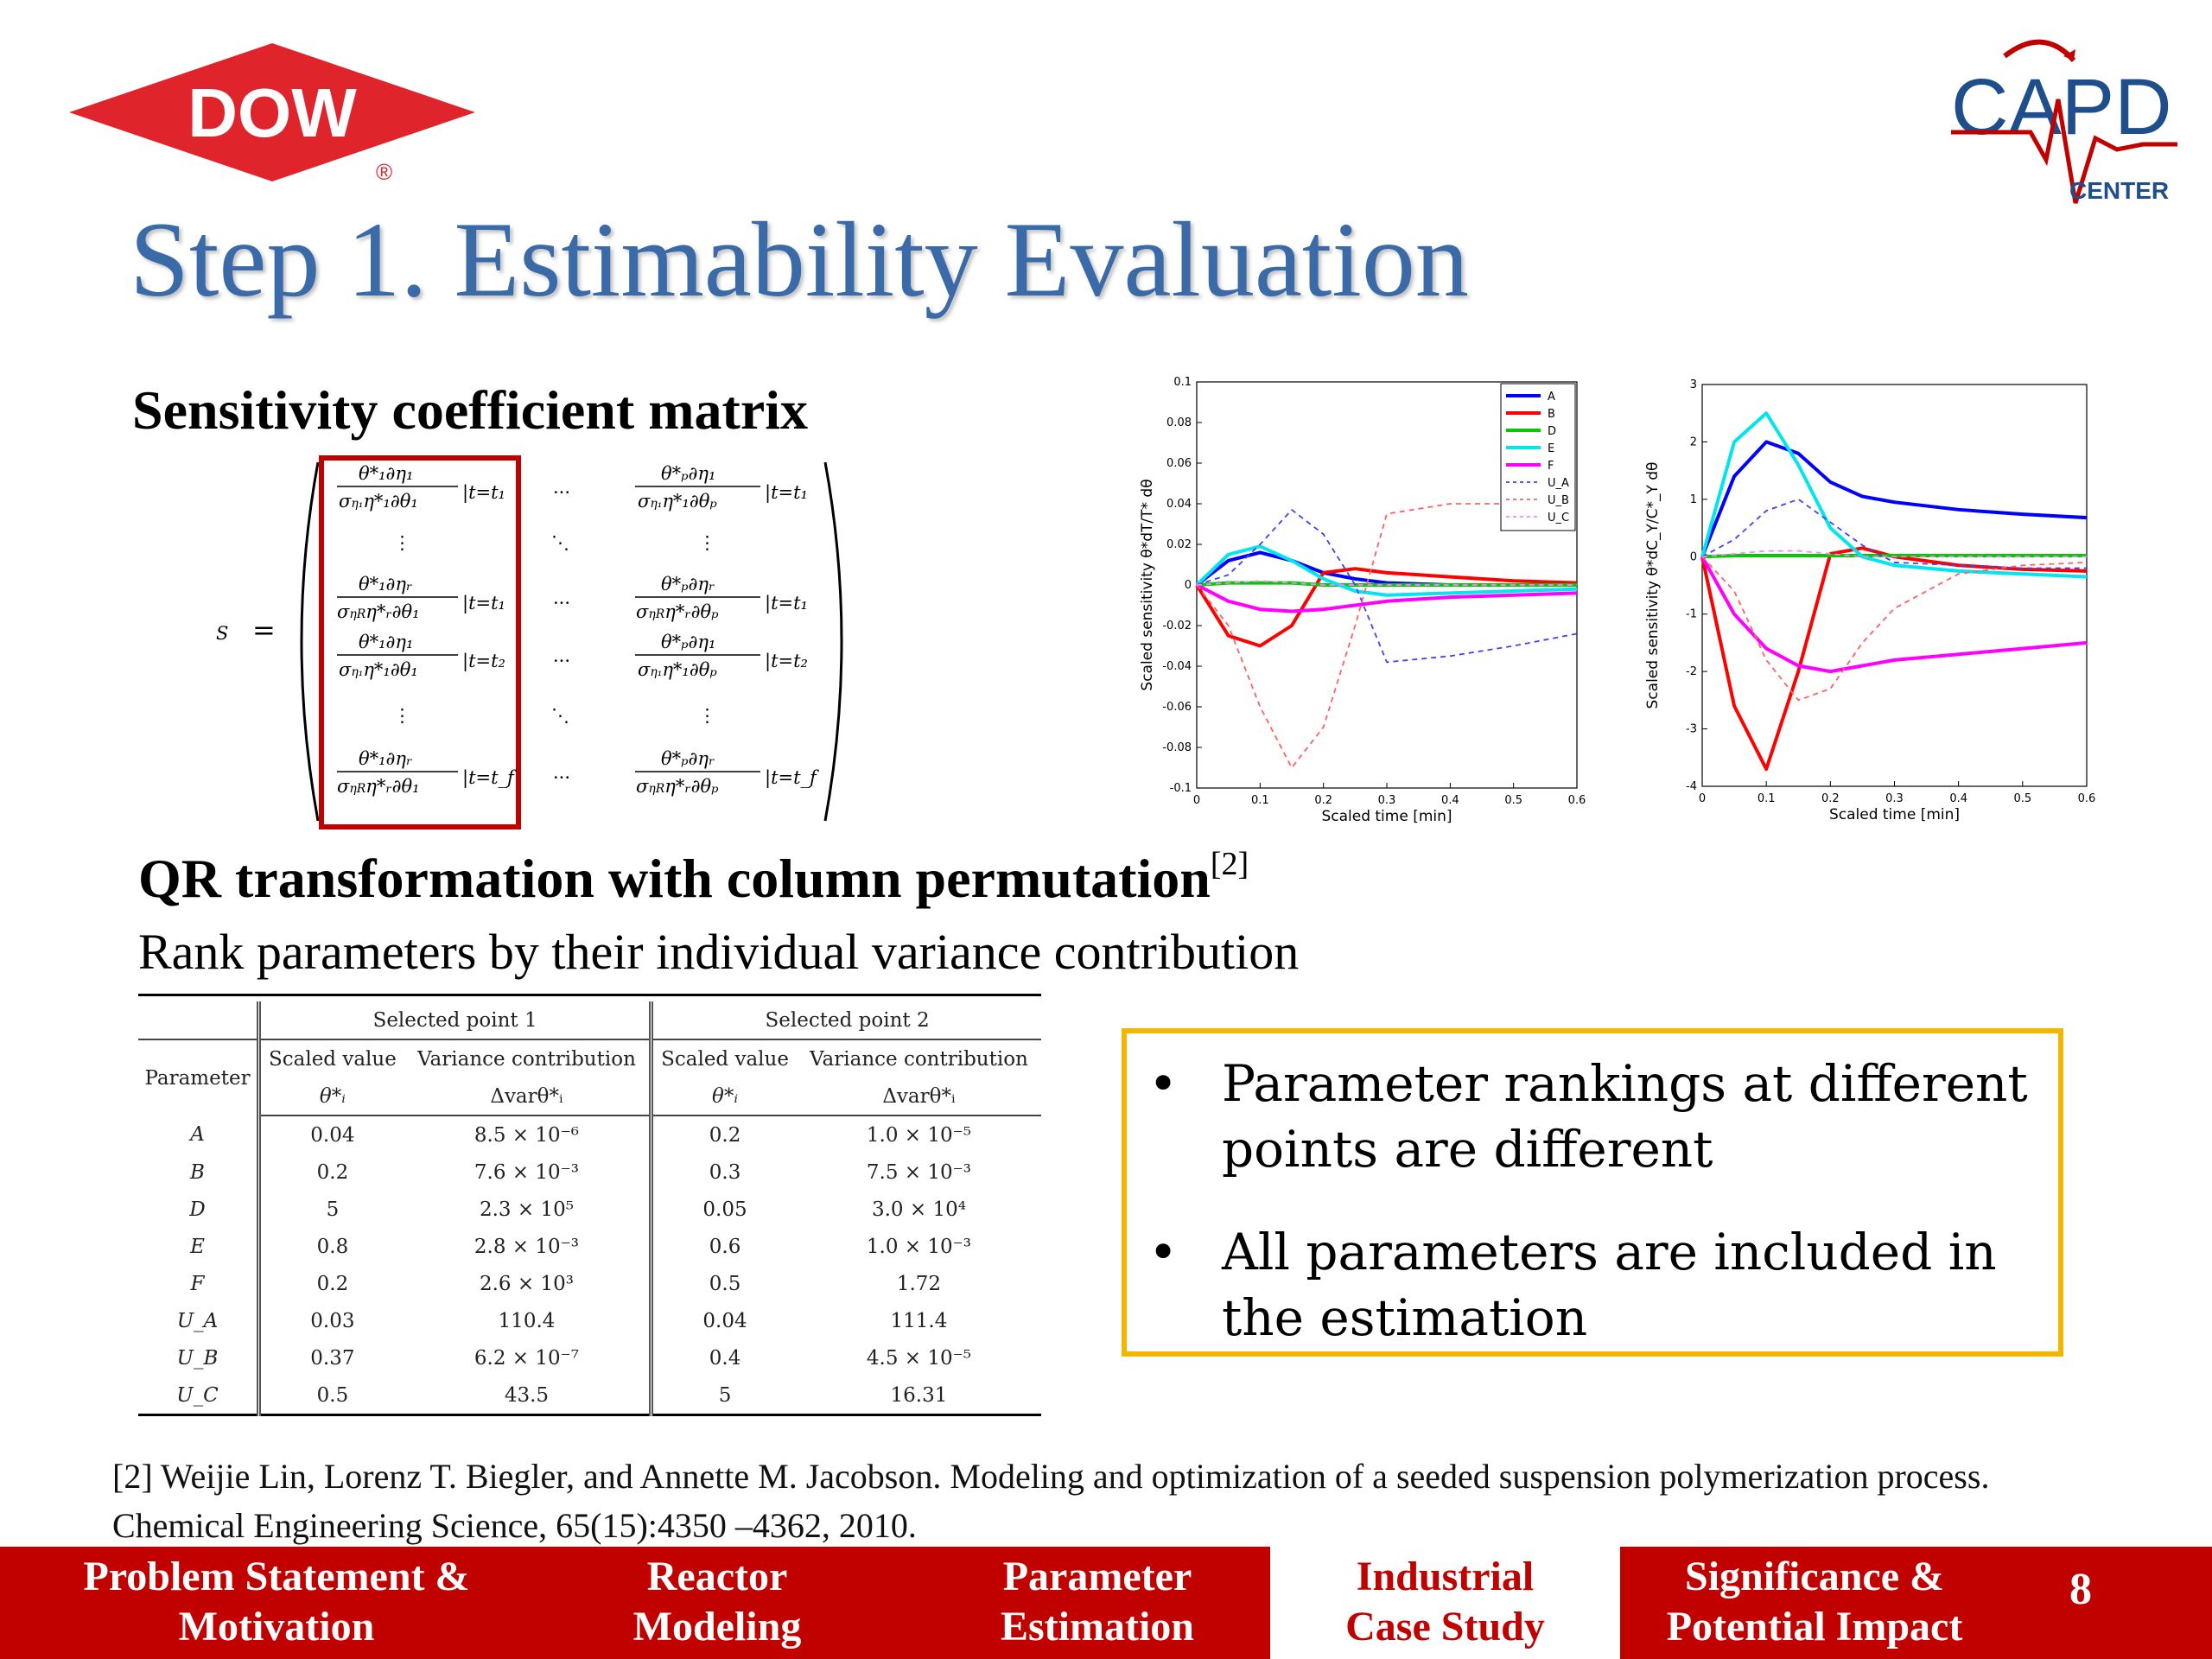 This screenshot has width=2212, height=1659. Describe the element at coordinates (276, 1626) in the screenshot. I see `nav-tab-line: Motivation` at that location.